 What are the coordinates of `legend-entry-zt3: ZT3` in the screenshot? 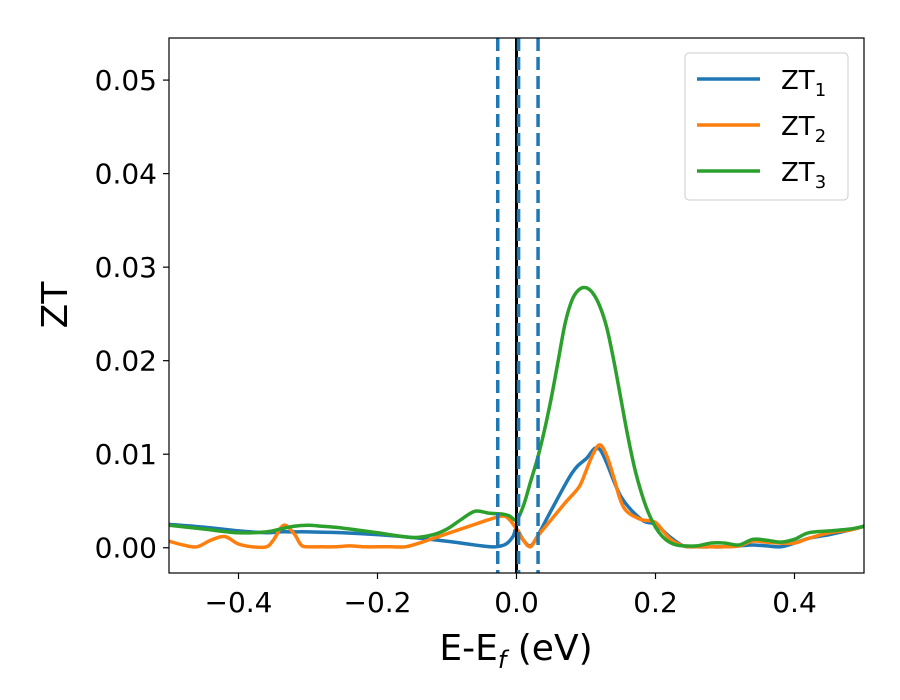 It's located at (761, 175).